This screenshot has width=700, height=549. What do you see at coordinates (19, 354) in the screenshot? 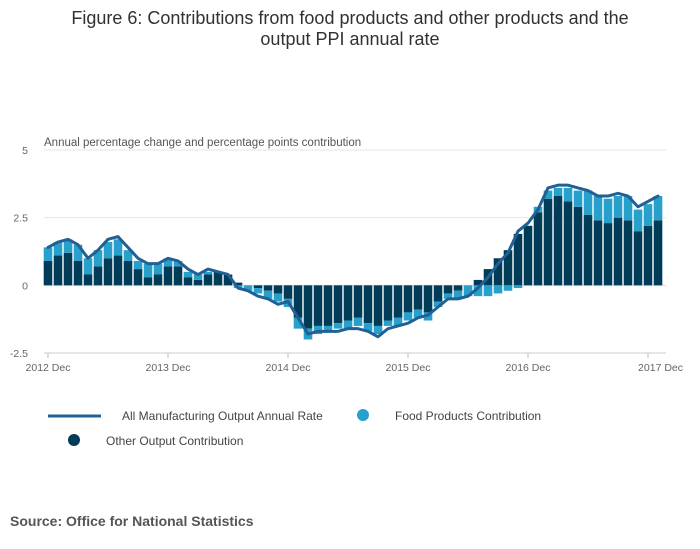
I see `y-tick-label: -2.5` at bounding box center [19, 354].